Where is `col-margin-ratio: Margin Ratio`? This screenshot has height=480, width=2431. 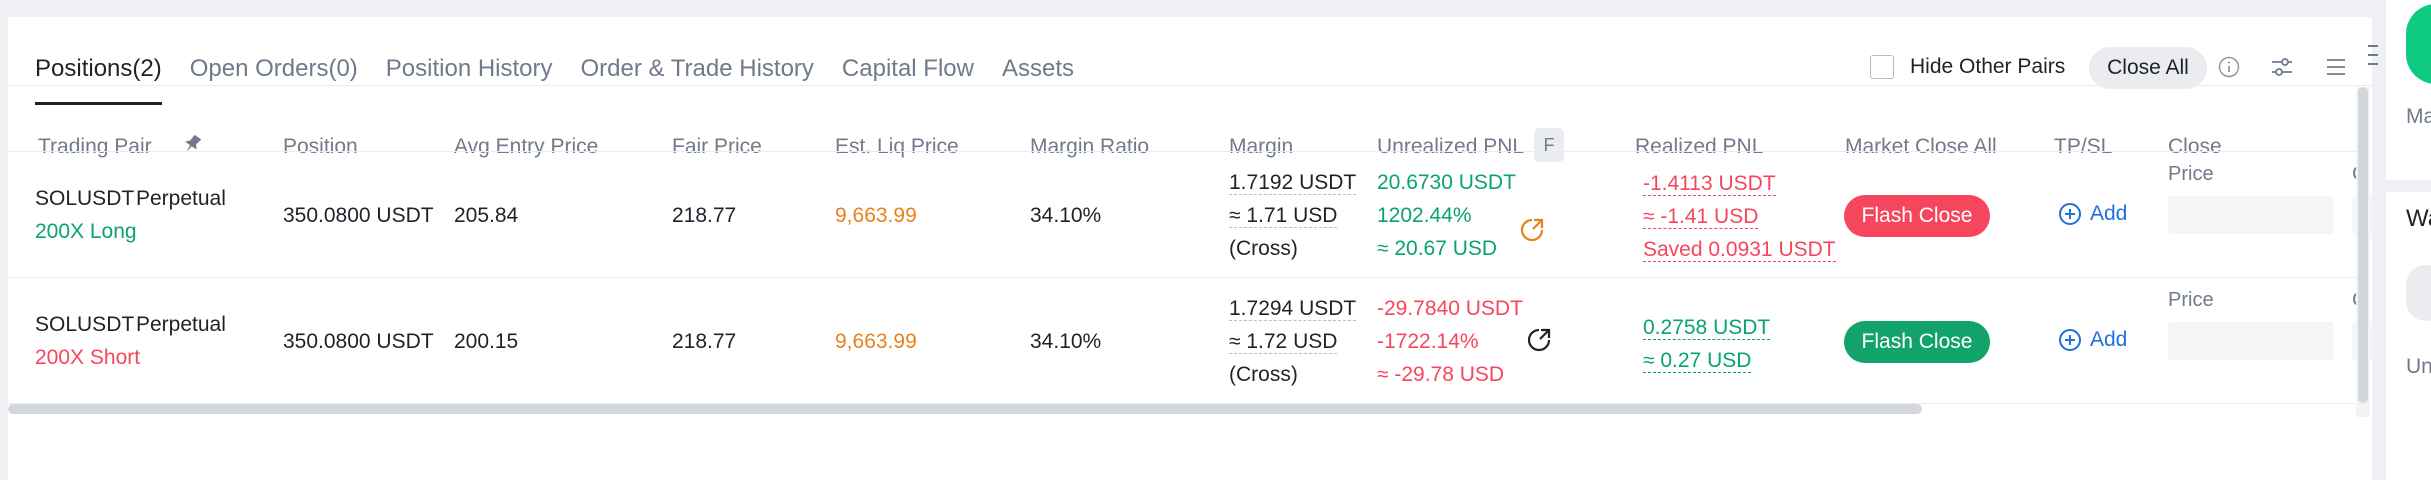
col-margin-ratio: Margin Ratio is located at coordinates (1090, 146).